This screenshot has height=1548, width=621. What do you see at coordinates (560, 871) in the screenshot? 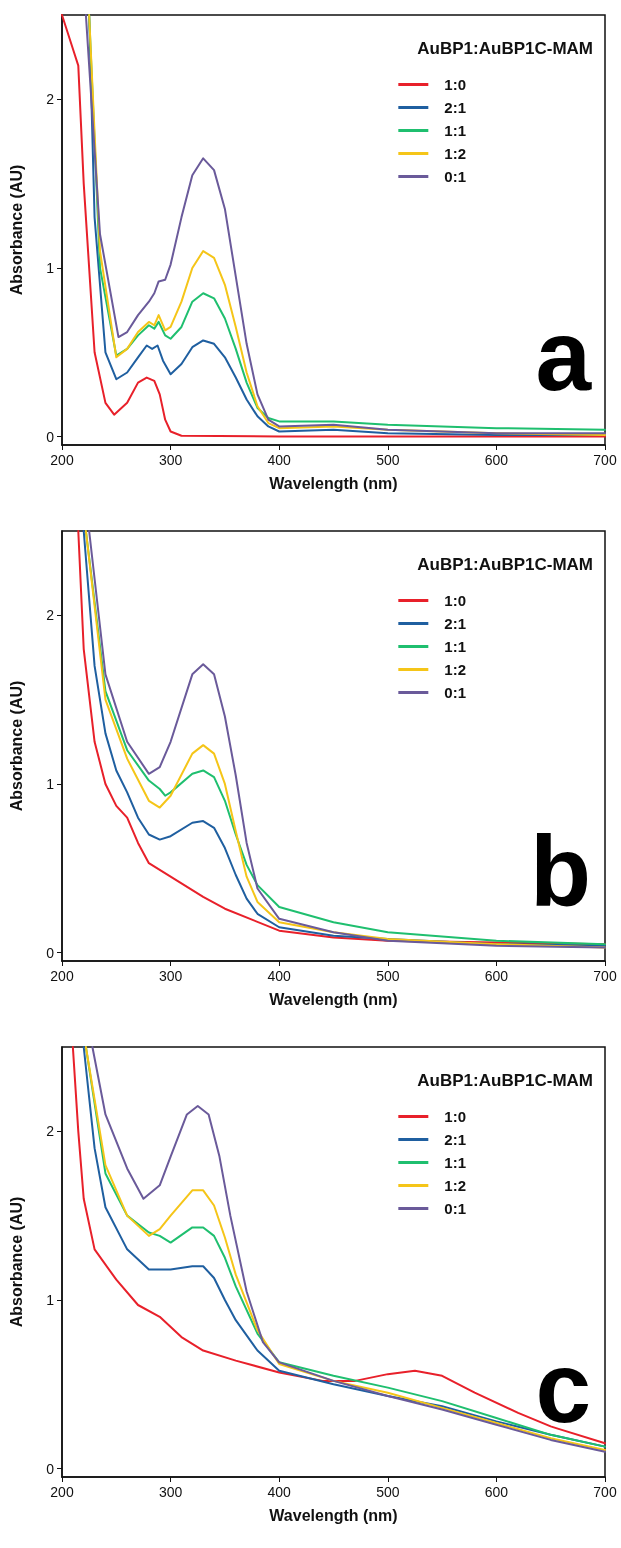
I see `annotation: b` at bounding box center [560, 871].